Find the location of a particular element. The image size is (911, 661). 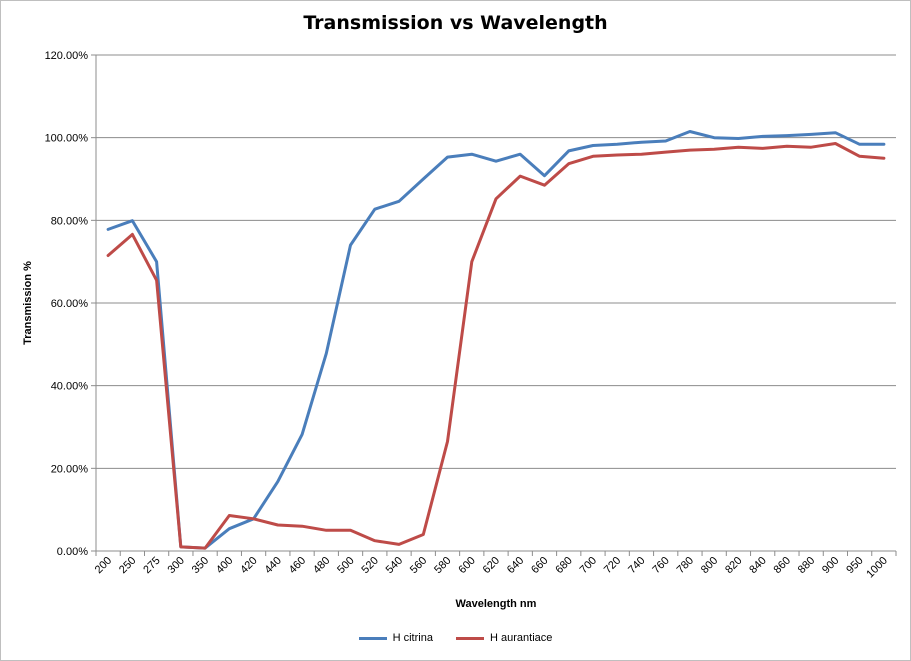

x-tick-label: 560 is located at coordinates (418, 565).